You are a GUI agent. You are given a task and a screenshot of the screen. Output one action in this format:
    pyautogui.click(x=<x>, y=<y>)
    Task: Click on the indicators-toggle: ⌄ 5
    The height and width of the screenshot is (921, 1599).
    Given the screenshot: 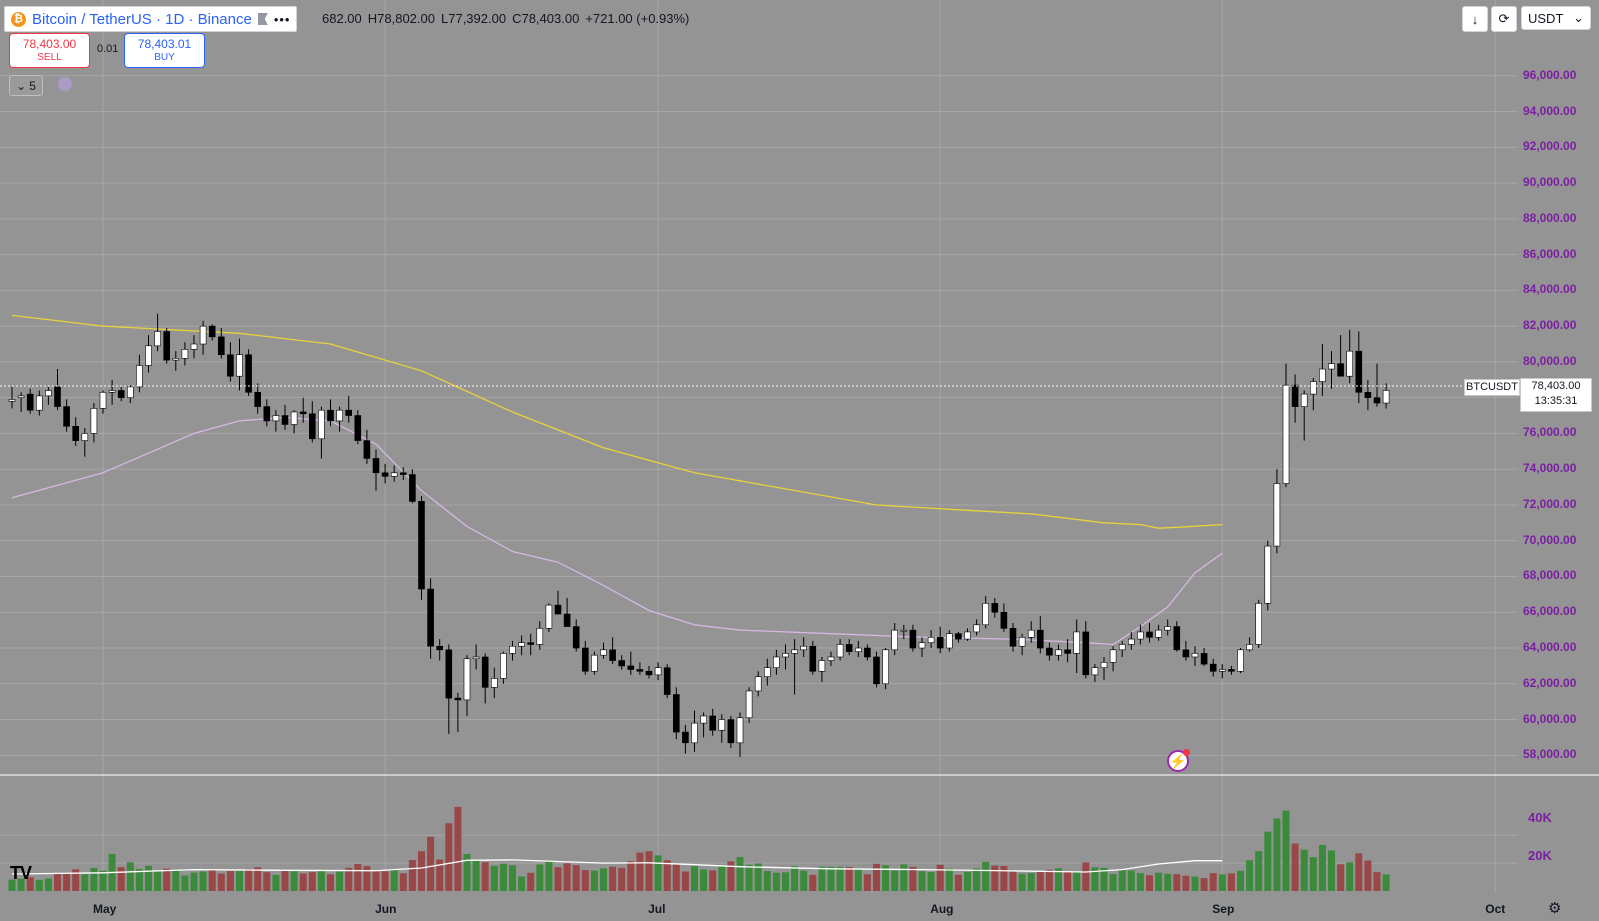 What is the action you would take?
    pyautogui.click(x=26, y=85)
    